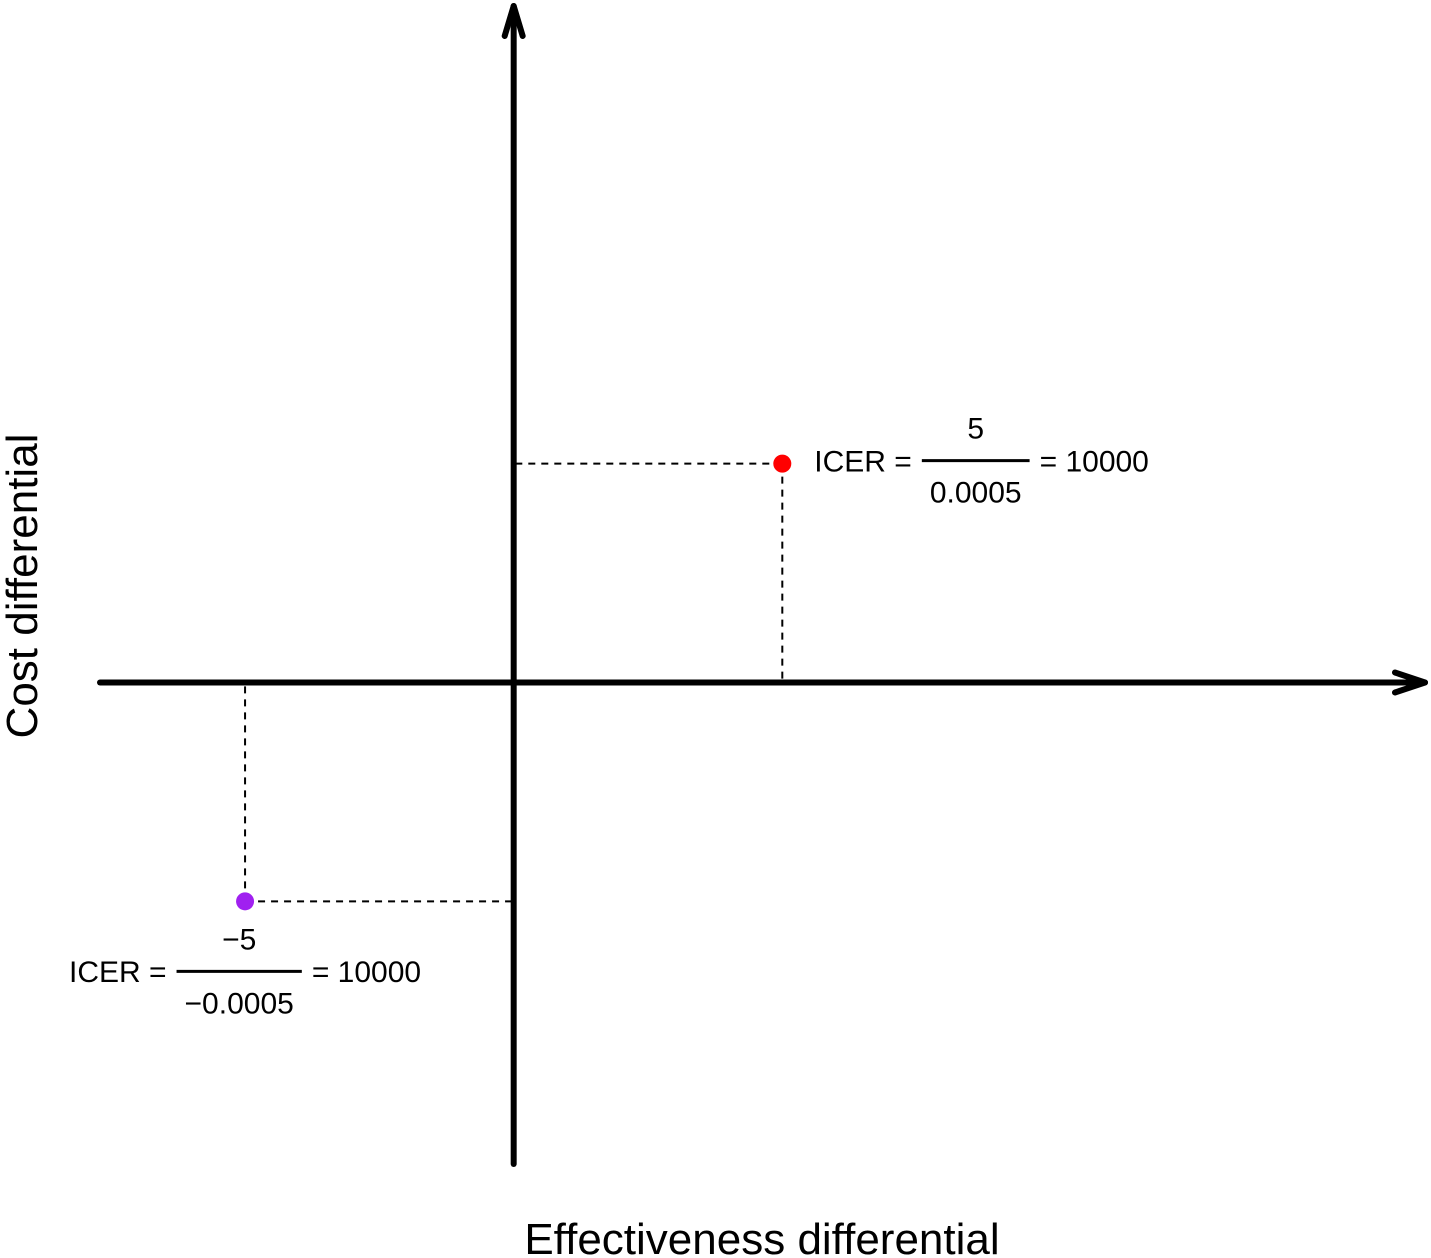  I want to click on icer-denominator: −0.0005, so click(239, 1003).